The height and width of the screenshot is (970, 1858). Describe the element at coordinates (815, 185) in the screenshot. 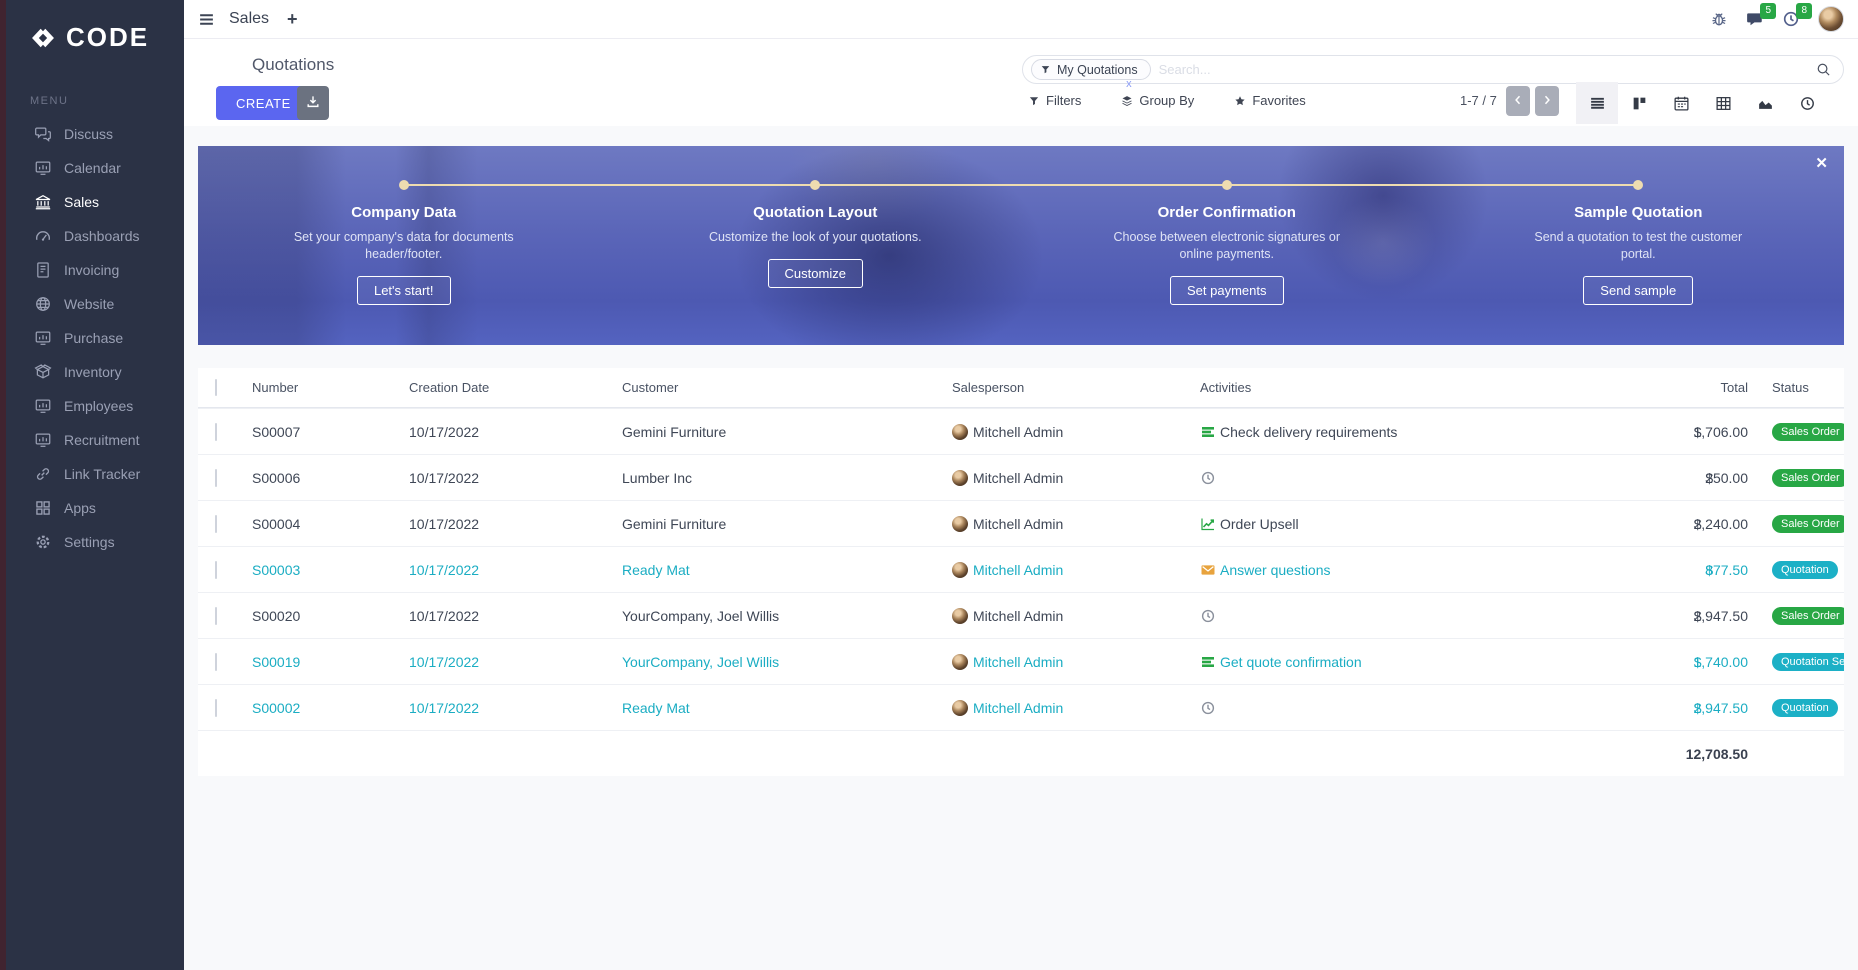

I see `step-dot` at that location.